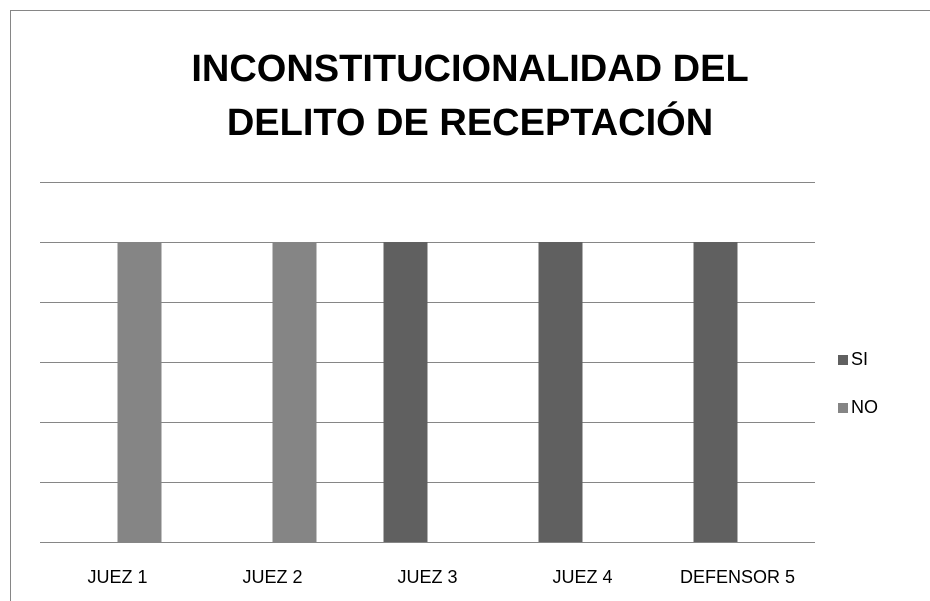 This screenshot has width=930, height=601. Describe the element at coordinates (582, 577) in the screenshot. I see `x-tick-label: JUEZ 4` at that location.